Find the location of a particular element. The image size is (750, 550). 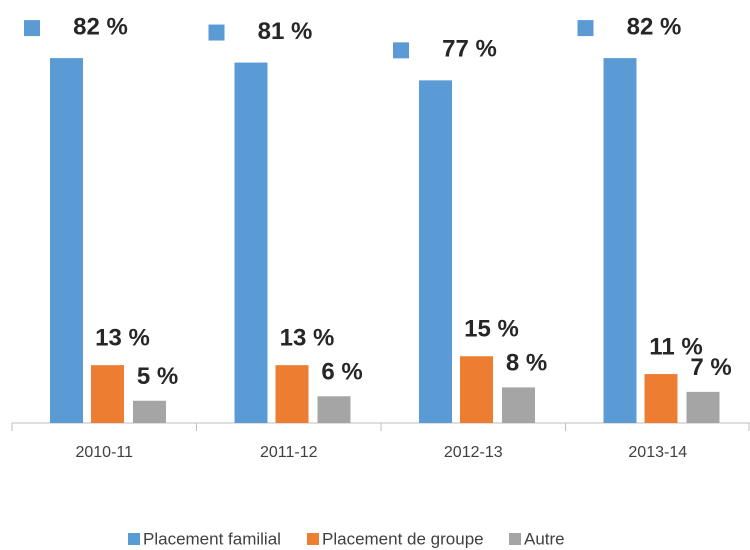

value-label: 6 % is located at coordinates (341, 372).